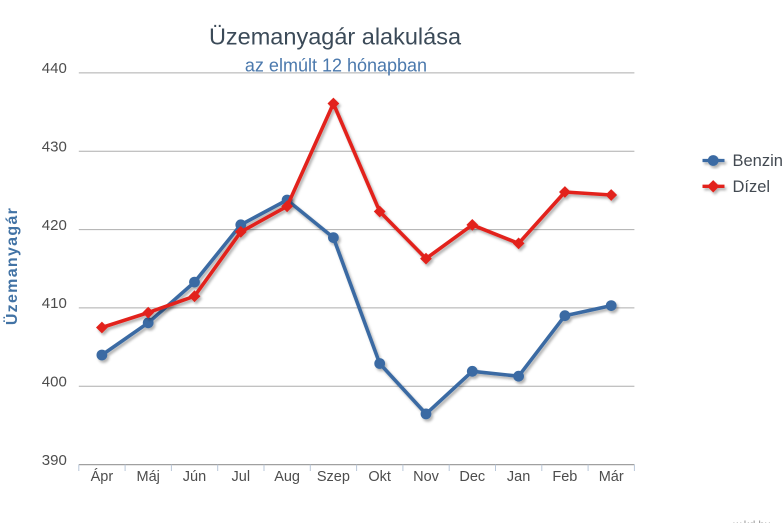 The height and width of the screenshot is (523, 784). I want to click on svg-text: Feb, so click(564, 477).